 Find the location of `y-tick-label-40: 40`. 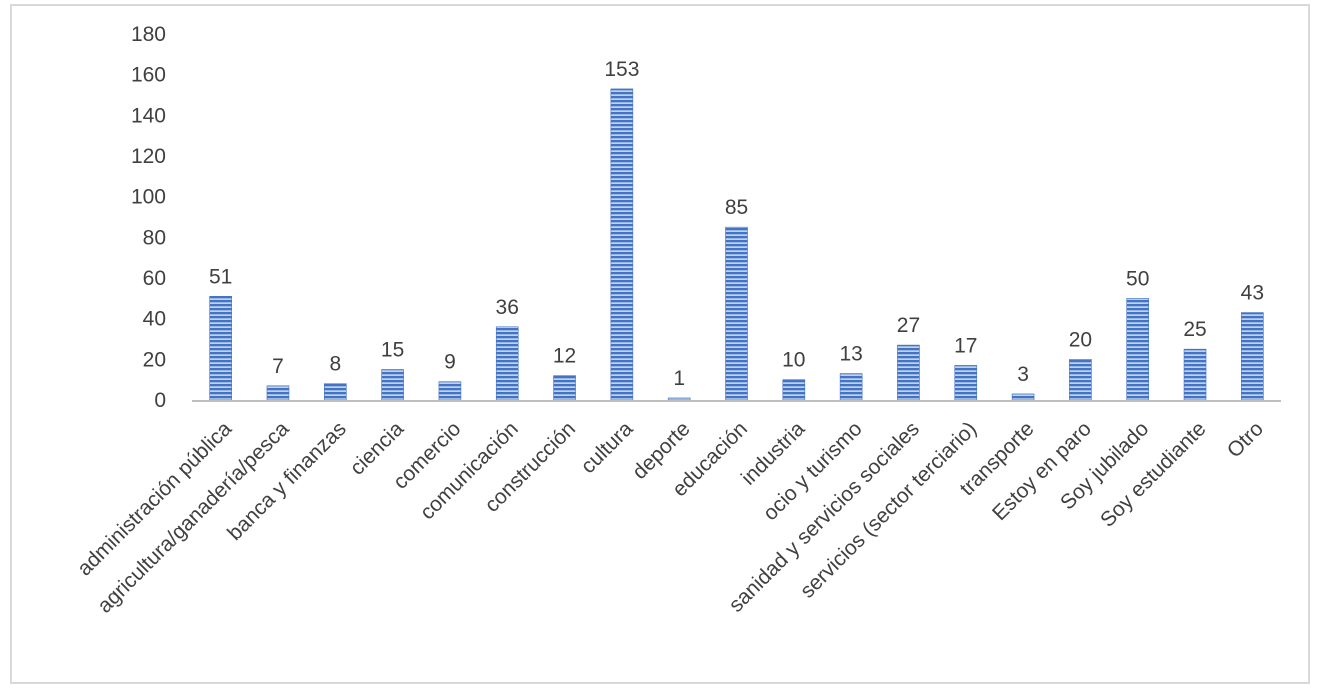

y-tick-label-40: 40 is located at coordinates (154, 319).